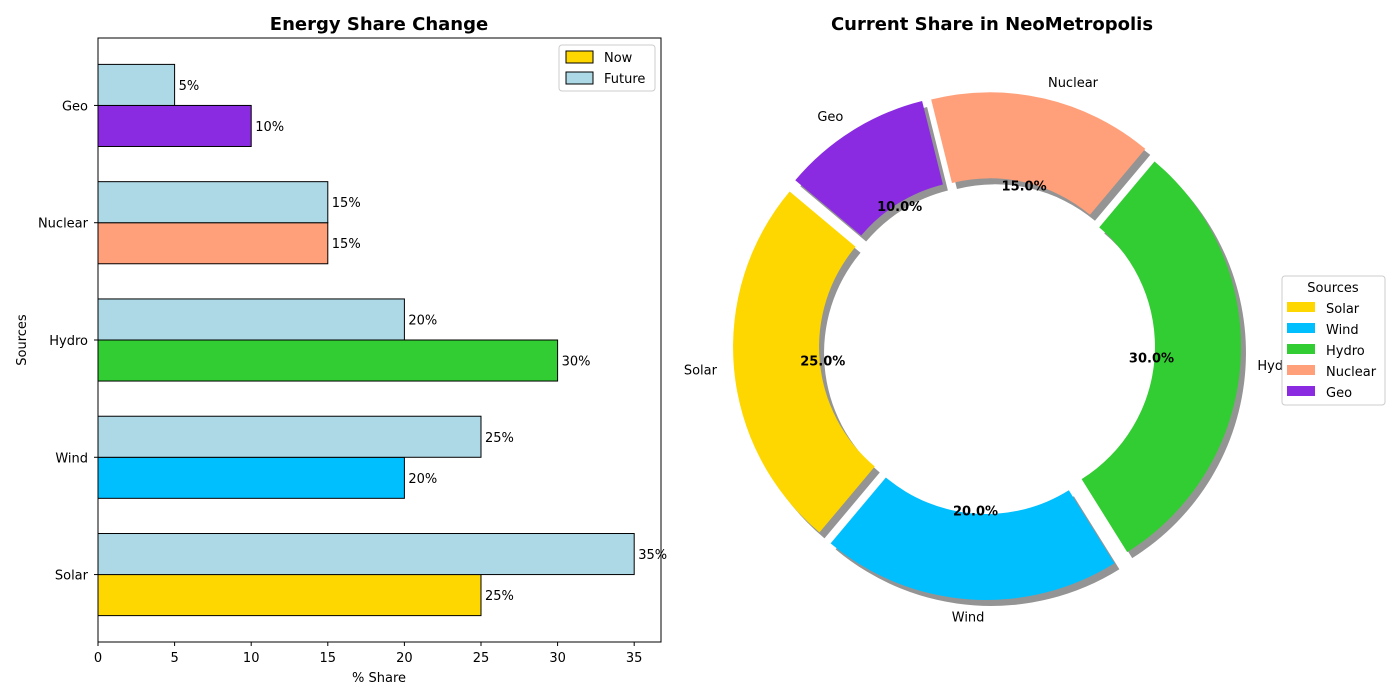 The image size is (1400, 700). What do you see at coordinates (269, 127) in the screenshot?
I see `bar-now-label-geo: 10%` at bounding box center [269, 127].